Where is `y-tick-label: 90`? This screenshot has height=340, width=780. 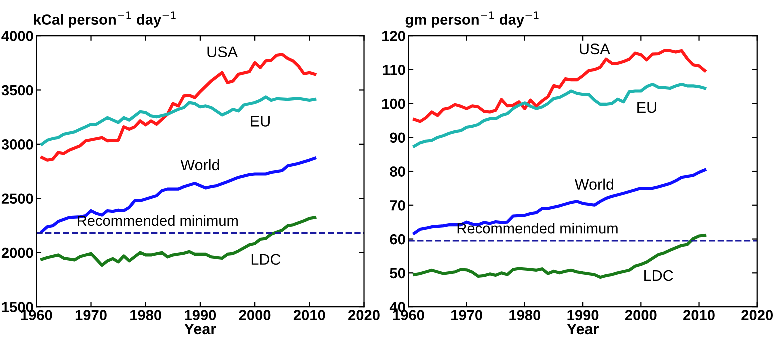 y-tick-label: 90 is located at coordinates (398, 138).